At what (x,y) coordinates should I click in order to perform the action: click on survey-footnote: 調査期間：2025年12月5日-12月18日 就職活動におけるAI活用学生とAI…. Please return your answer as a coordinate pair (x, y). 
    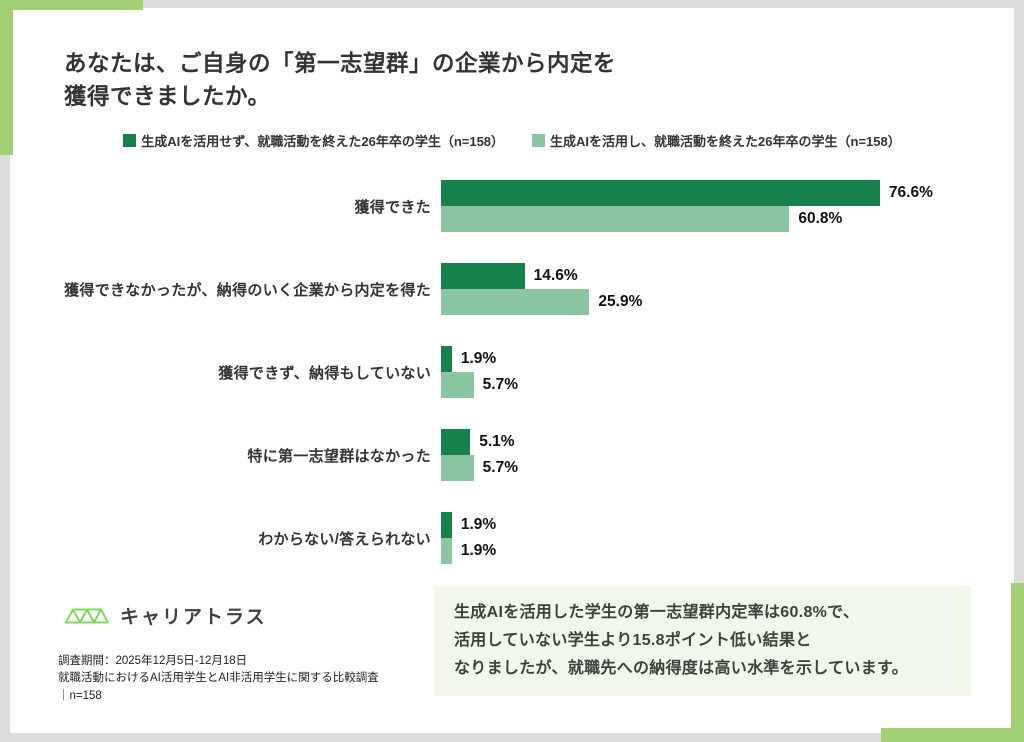
    Looking at the image, I should click on (218, 679).